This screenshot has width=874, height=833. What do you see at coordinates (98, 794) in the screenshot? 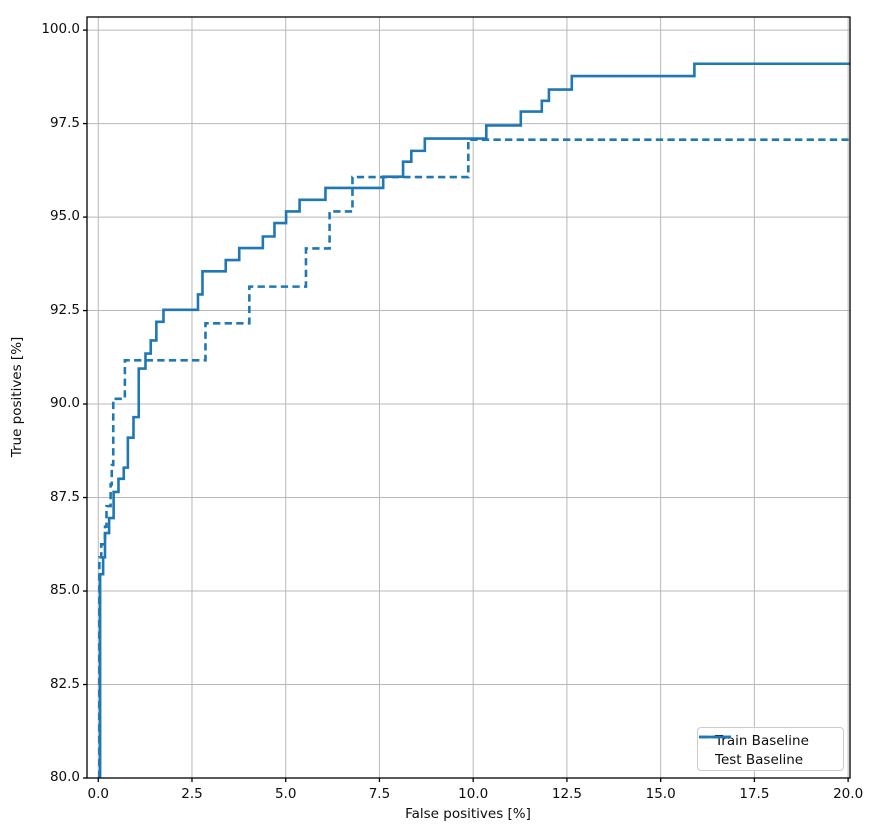
I see `x-tick-label: 0.0` at bounding box center [98, 794].